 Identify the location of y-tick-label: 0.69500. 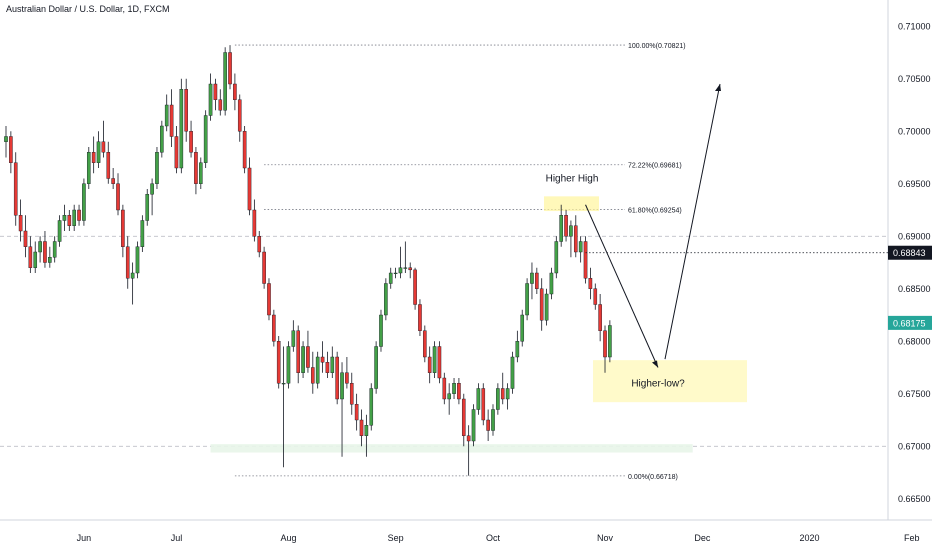
(914, 184).